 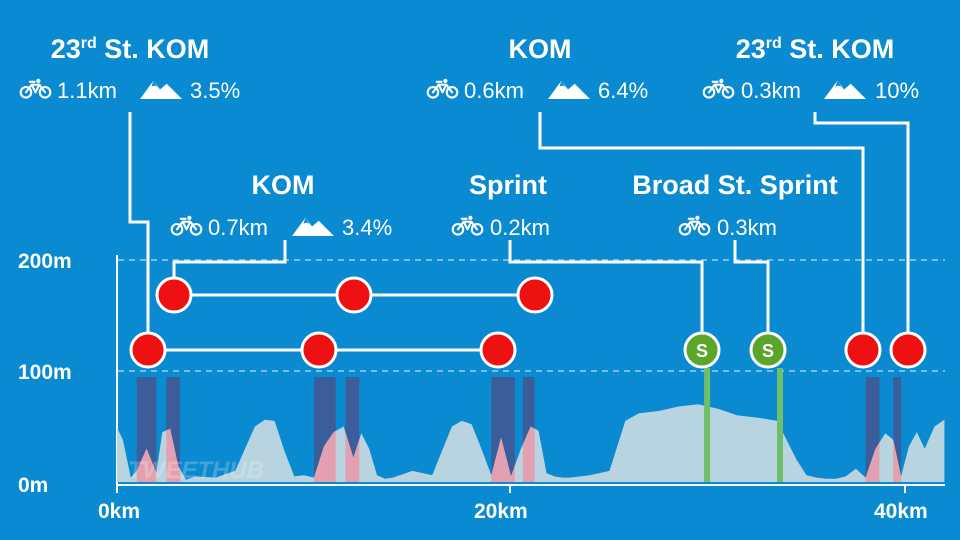 What do you see at coordinates (45, 372) in the screenshot?
I see `y-tick-label-100: 100m` at bounding box center [45, 372].